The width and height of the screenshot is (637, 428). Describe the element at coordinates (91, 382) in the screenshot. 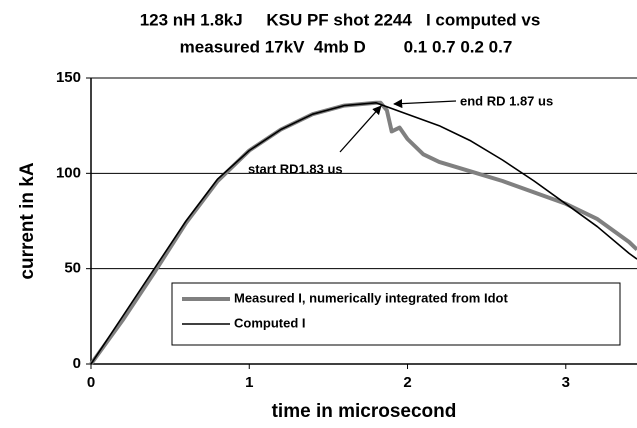

I see `x-tick-label: 0` at that location.